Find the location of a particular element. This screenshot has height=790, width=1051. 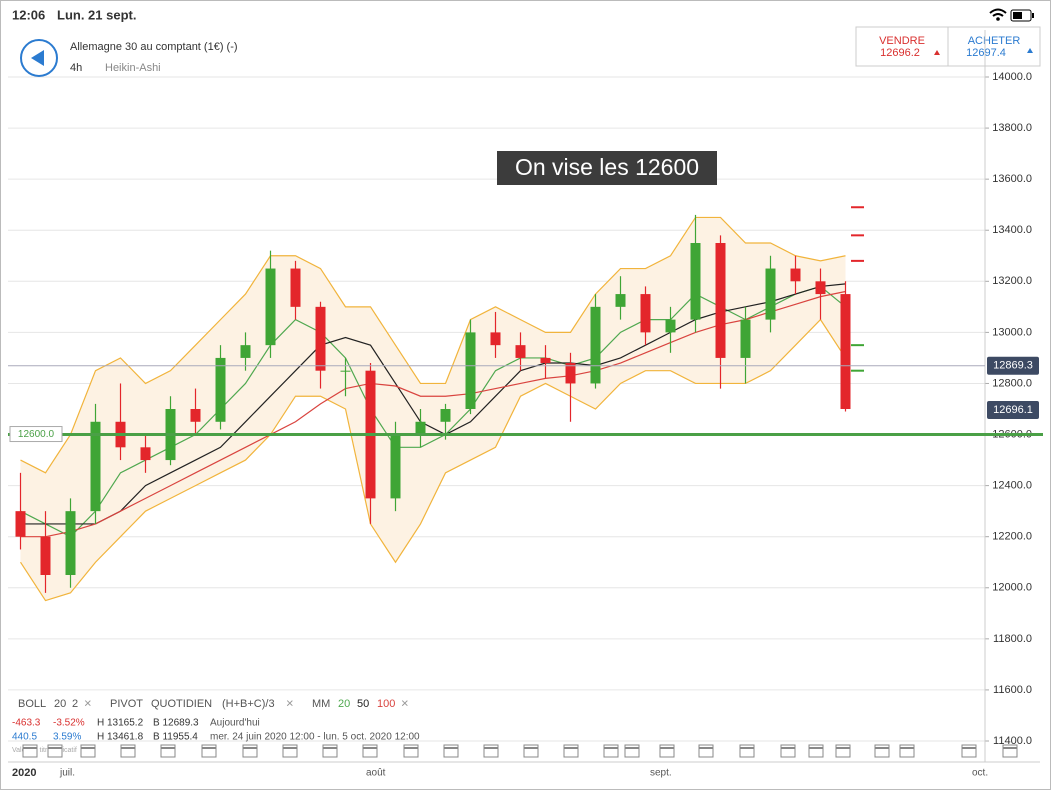

y-tick-label: 12800.0 is located at coordinates (1012, 383).